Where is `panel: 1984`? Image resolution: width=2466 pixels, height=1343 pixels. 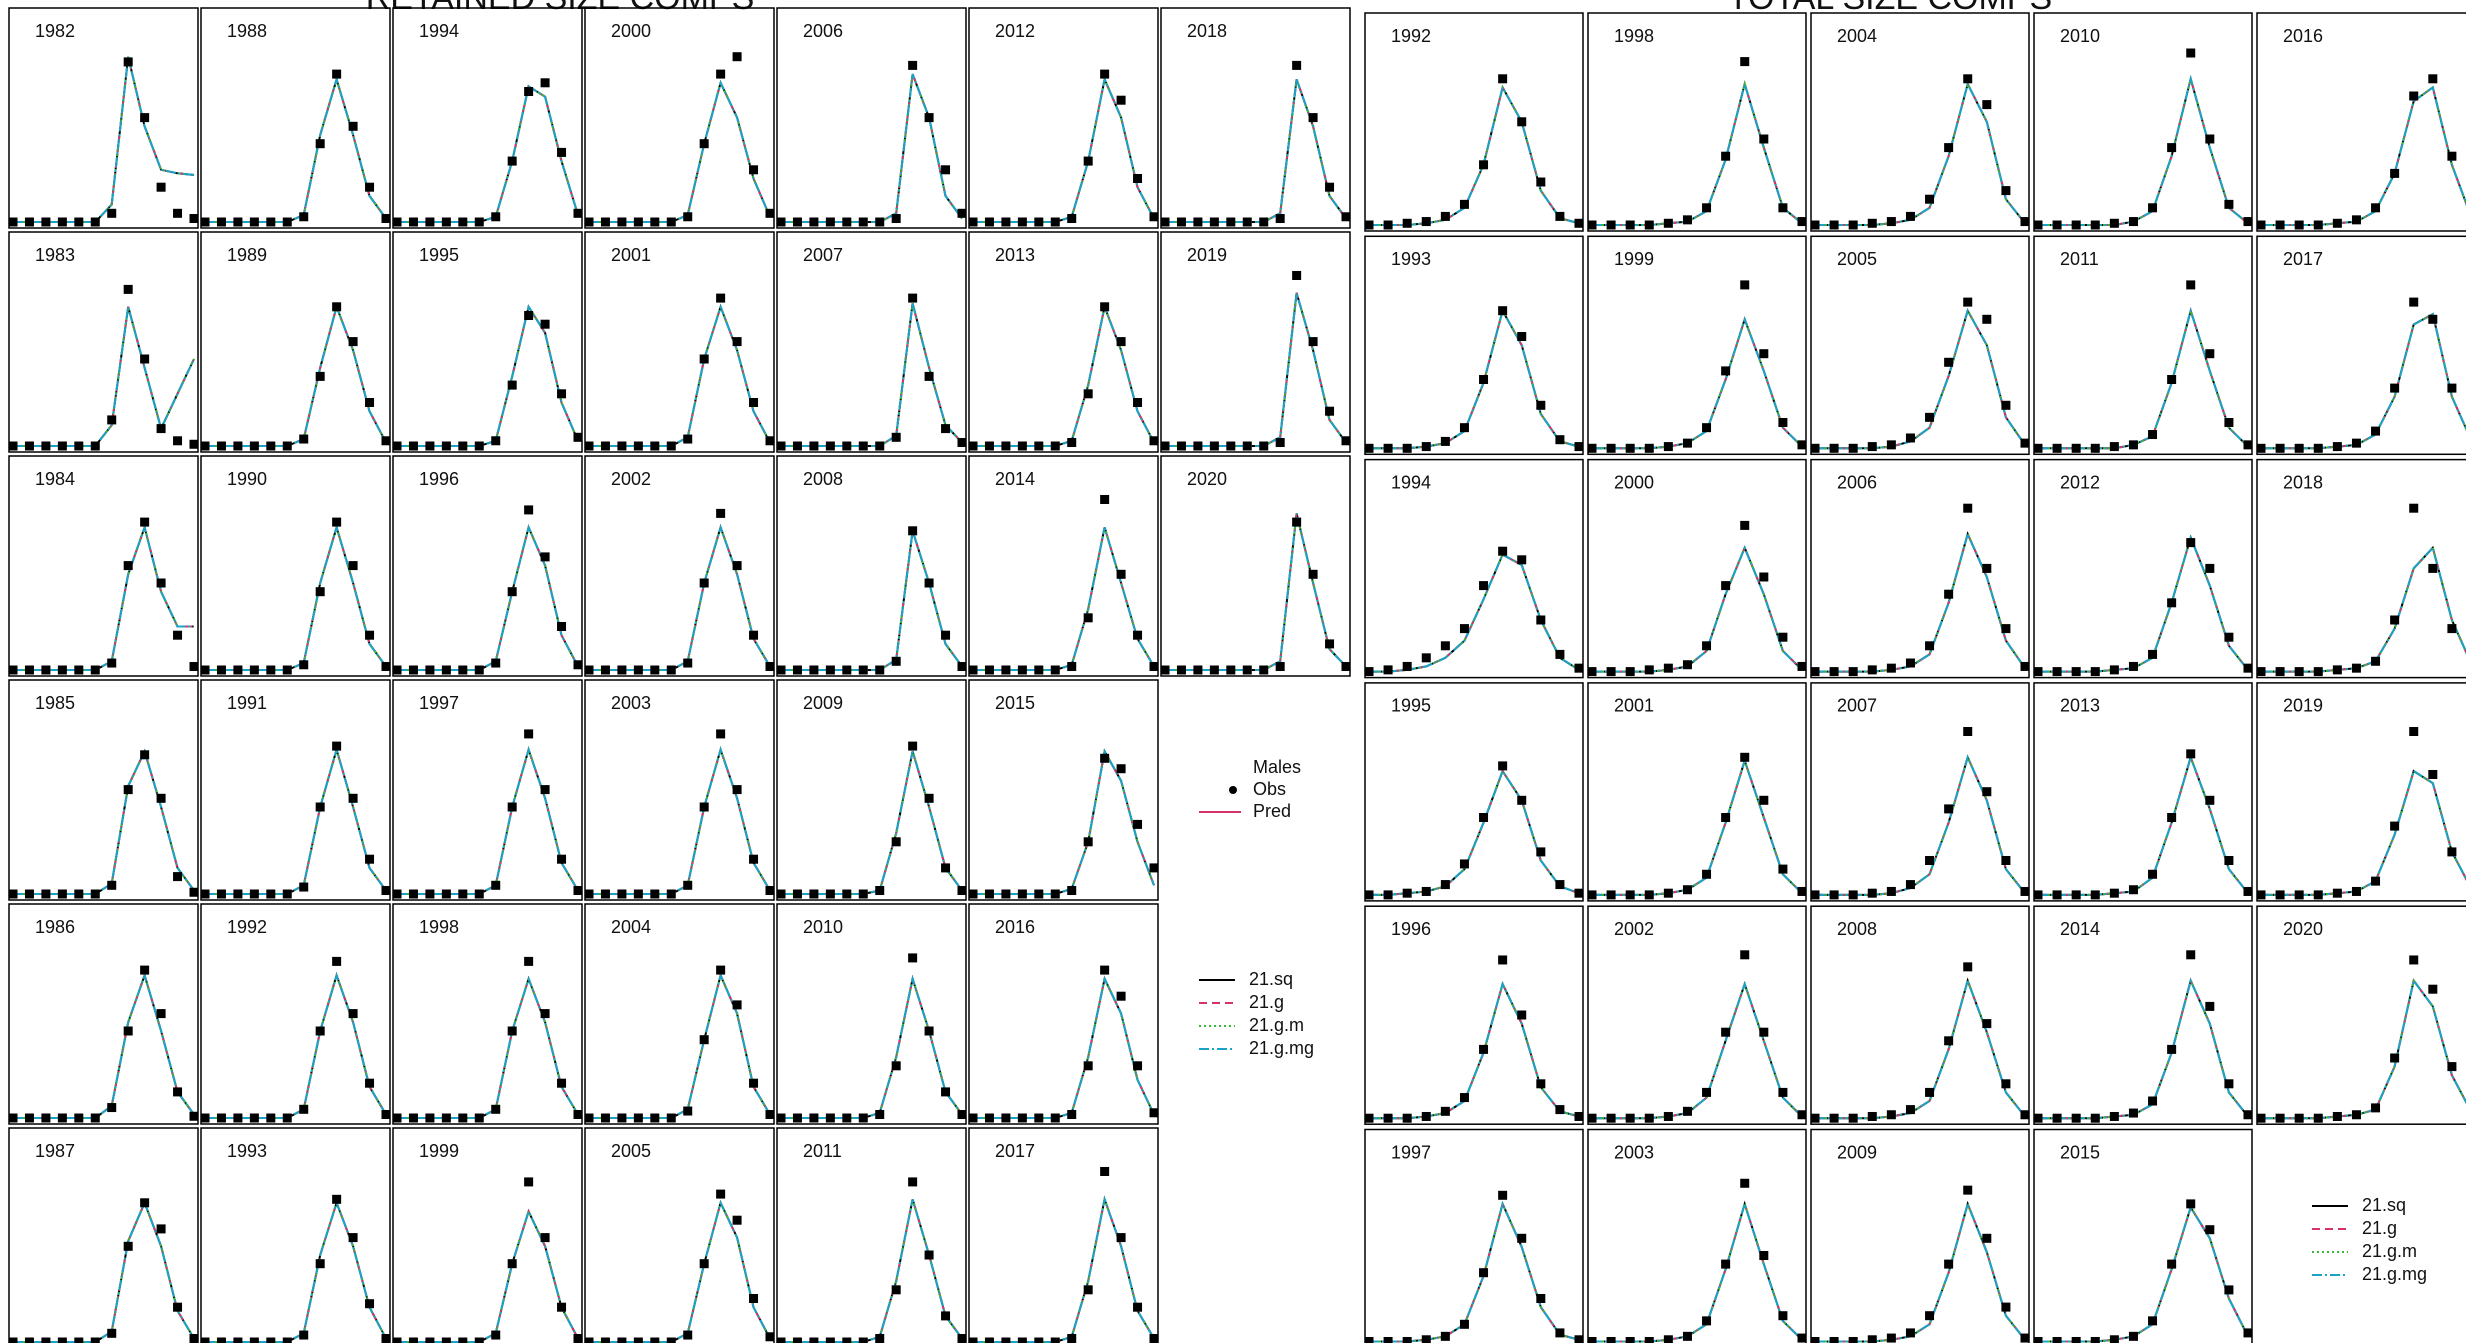
panel: 1984 is located at coordinates (103, 566).